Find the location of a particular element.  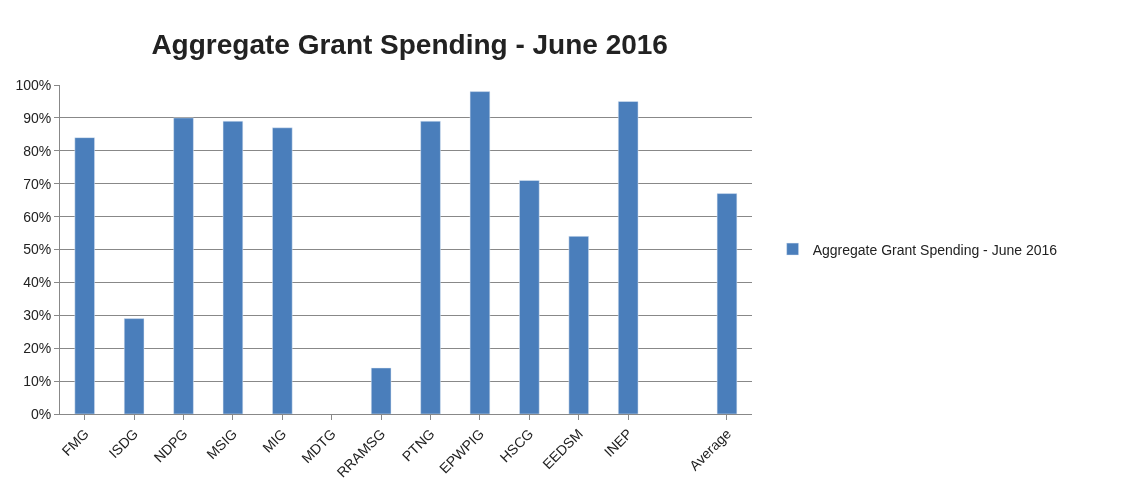

y-tick-label: 90% is located at coordinates (37, 117).